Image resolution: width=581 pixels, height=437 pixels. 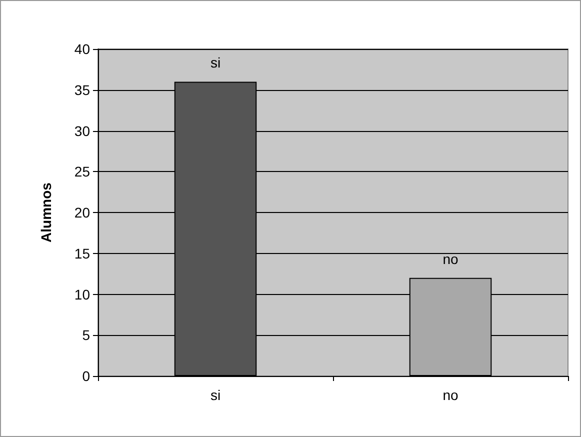 What do you see at coordinates (82, 49) in the screenshot?
I see `y-tick-label: 40` at bounding box center [82, 49].